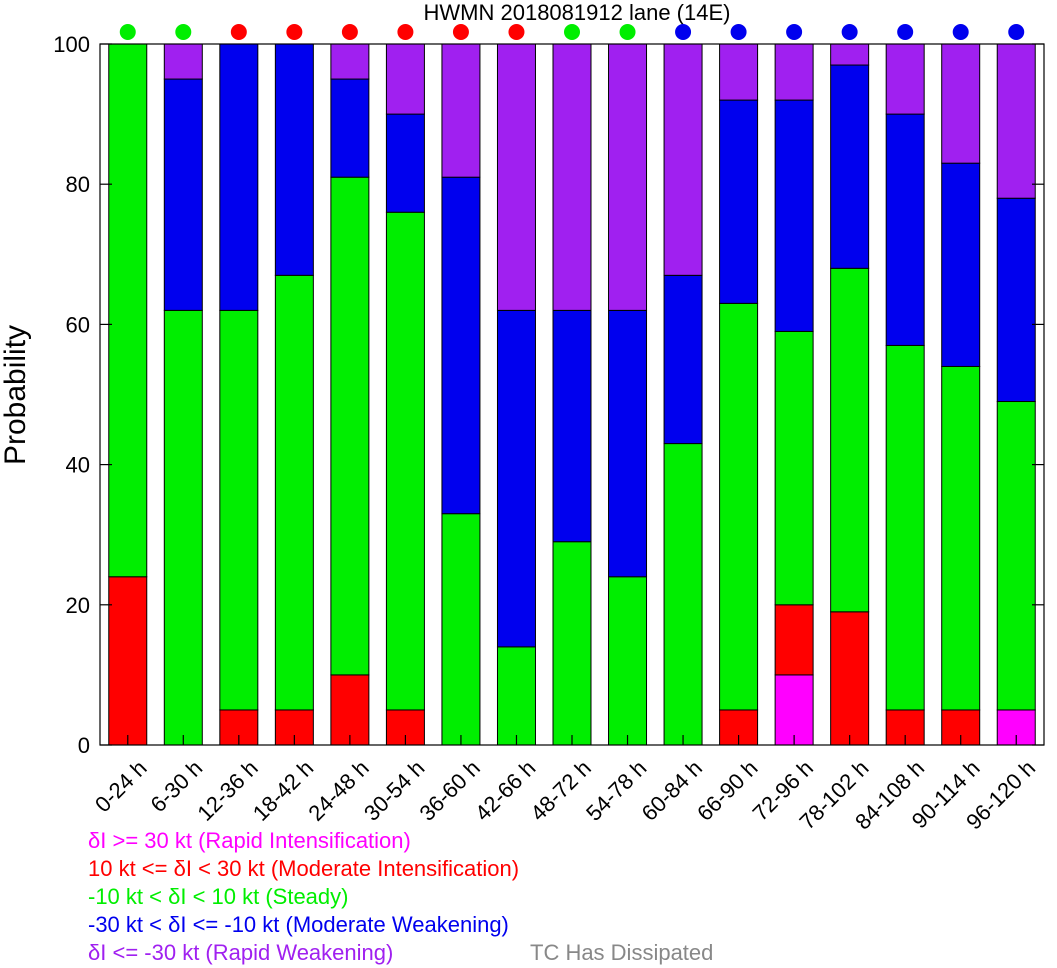  Describe the element at coordinates (449, 790) in the screenshot. I see `x-tick-label-6: 36-60 h` at that location.